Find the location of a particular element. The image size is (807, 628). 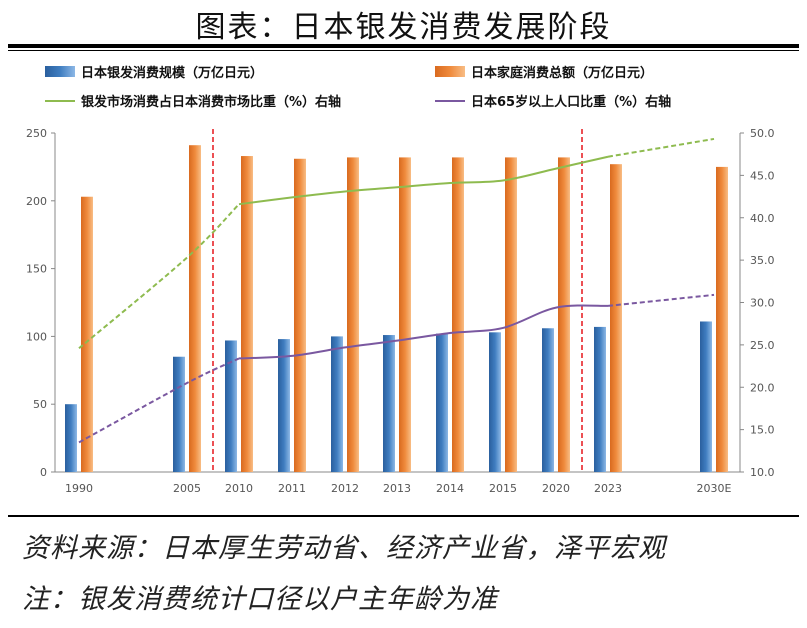

x-tick-label: 2020 is located at coordinates (556, 488).